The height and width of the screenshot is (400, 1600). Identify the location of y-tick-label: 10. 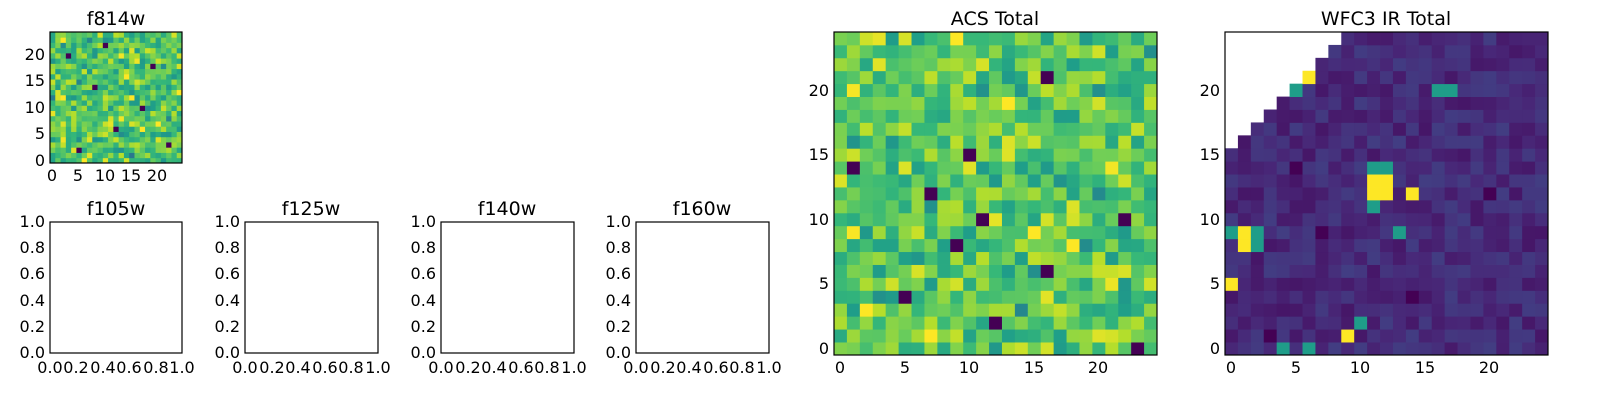
(35, 107).